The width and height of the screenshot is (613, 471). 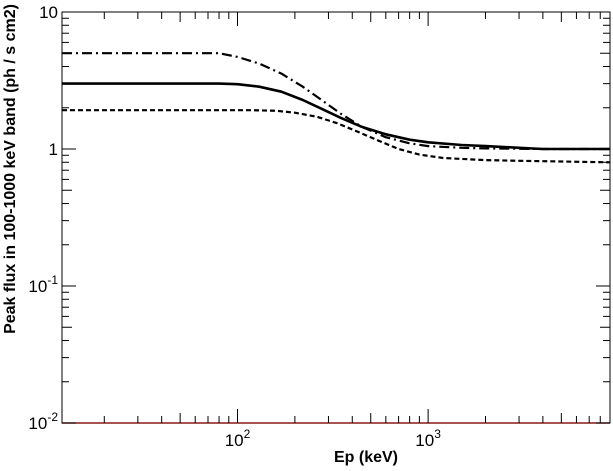 I want to click on x-tick-label: 10³, so click(x=428, y=438).